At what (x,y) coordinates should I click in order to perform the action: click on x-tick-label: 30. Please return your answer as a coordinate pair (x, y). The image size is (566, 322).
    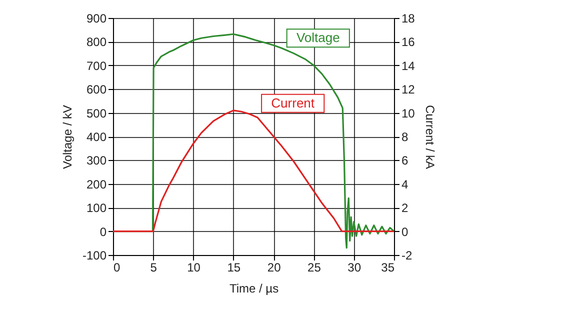
    Looking at the image, I should click on (355, 267).